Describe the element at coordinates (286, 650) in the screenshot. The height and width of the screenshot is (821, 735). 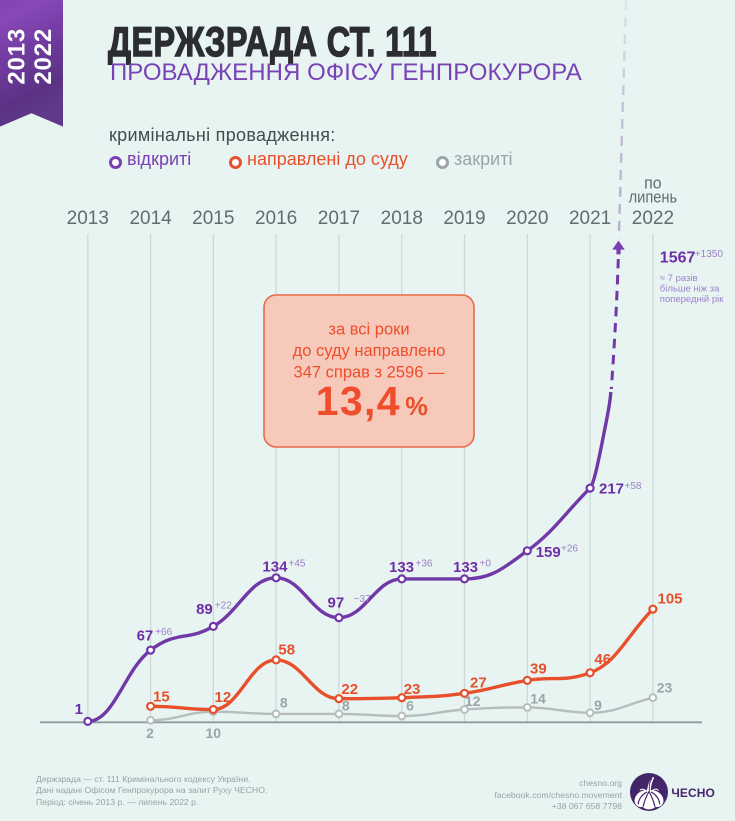
I see `svg-text: 58` at that location.